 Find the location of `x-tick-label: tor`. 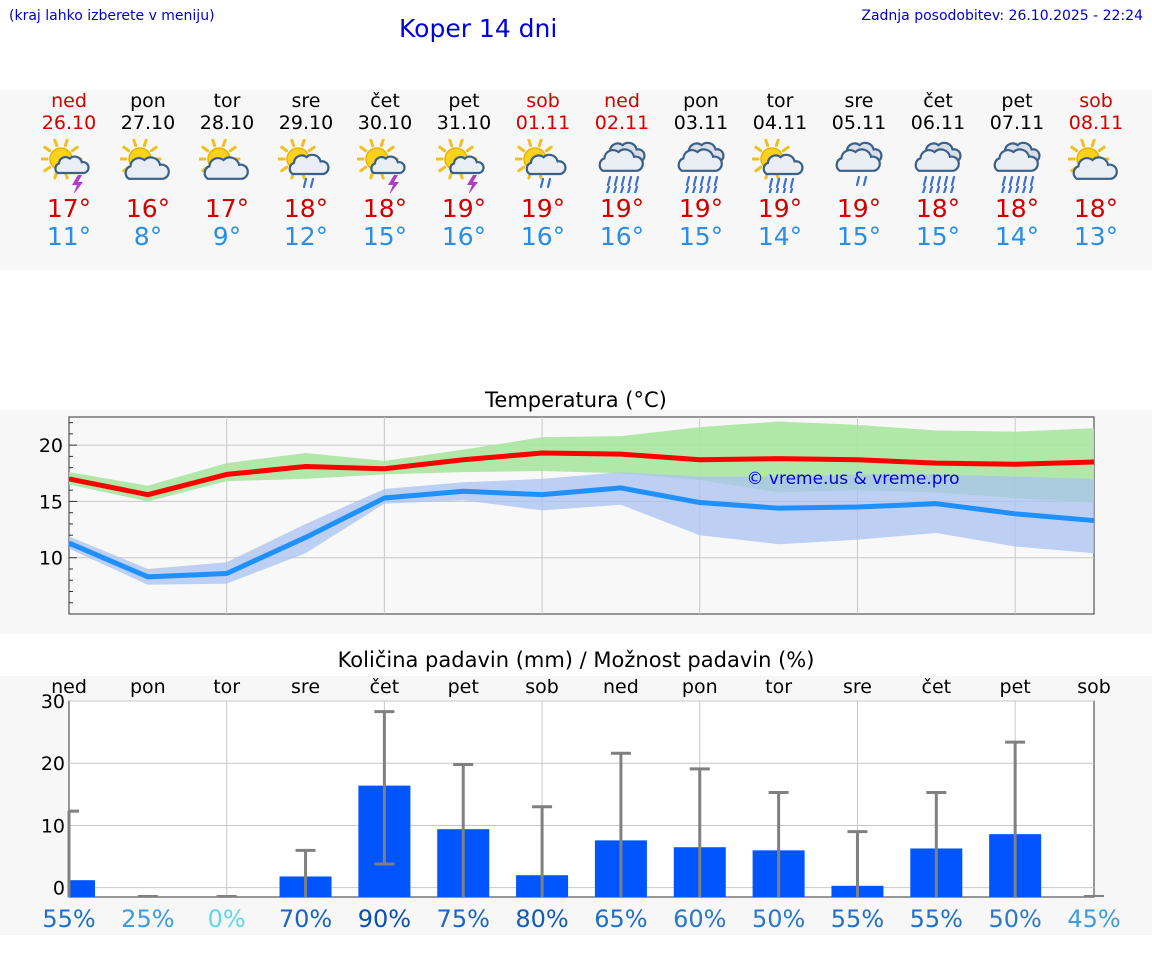

x-tick-label: tor is located at coordinates (226, 687).